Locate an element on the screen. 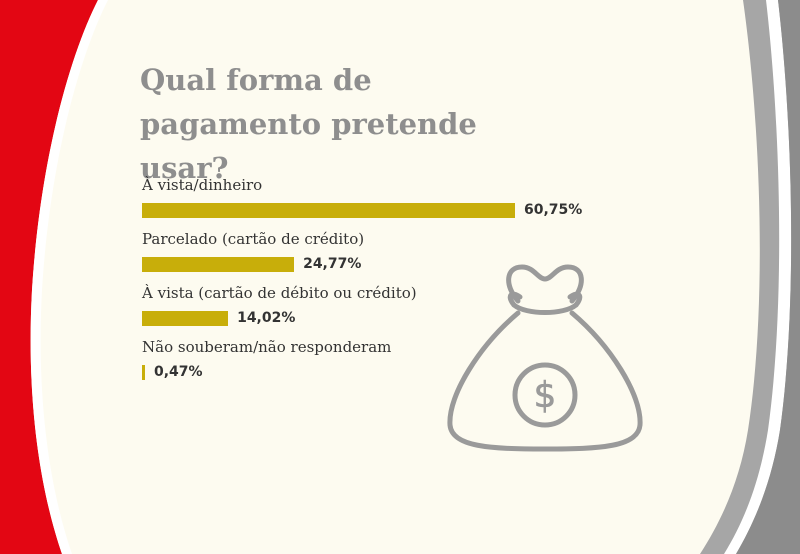 Image resolution: width=800 pixels, height=554 pixels. value-label: 0,47% is located at coordinates (178, 372).